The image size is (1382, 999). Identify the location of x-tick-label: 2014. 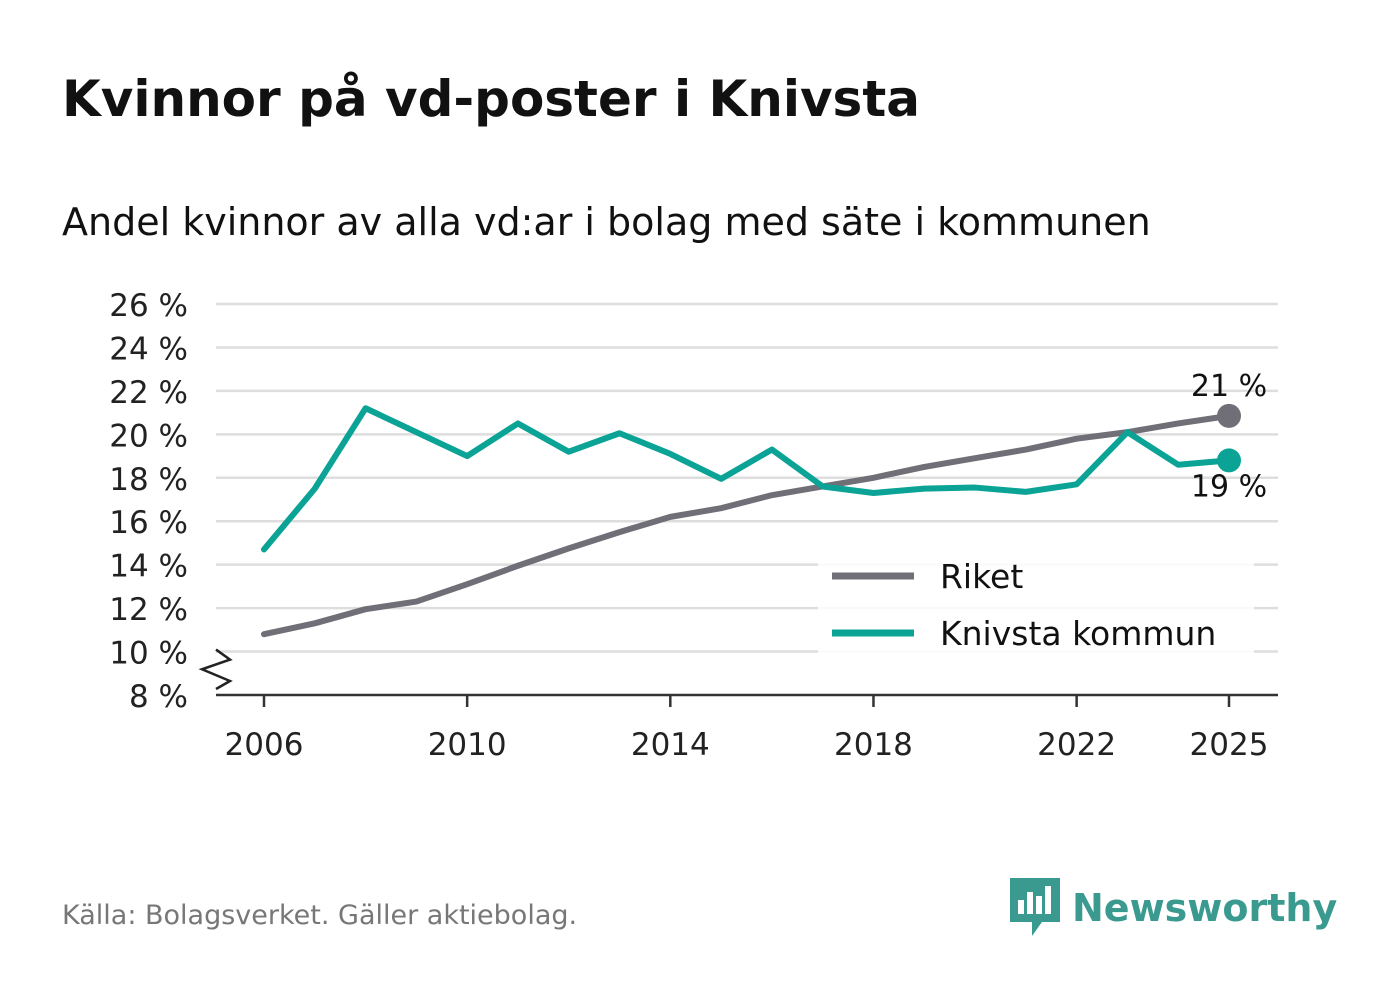
(670, 745).